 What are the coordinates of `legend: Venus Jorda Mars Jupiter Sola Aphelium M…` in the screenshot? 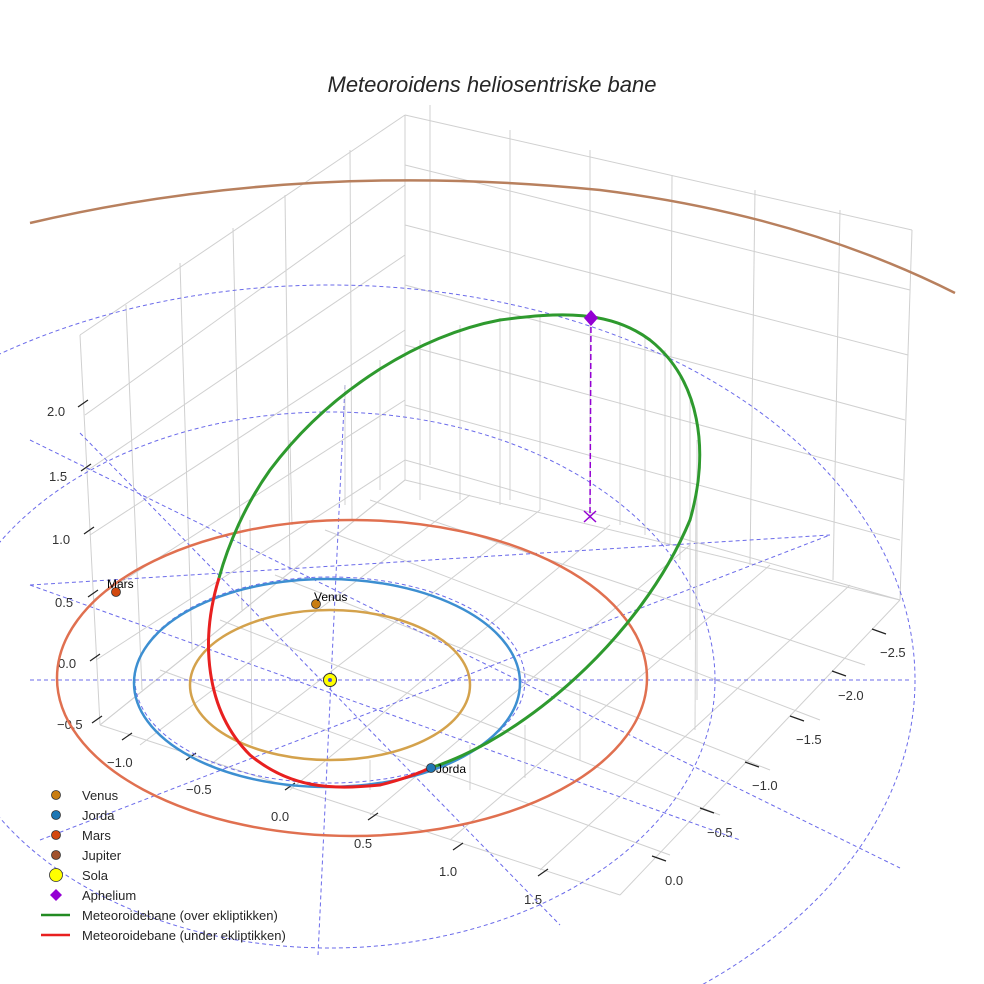 It's located at (162, 865).